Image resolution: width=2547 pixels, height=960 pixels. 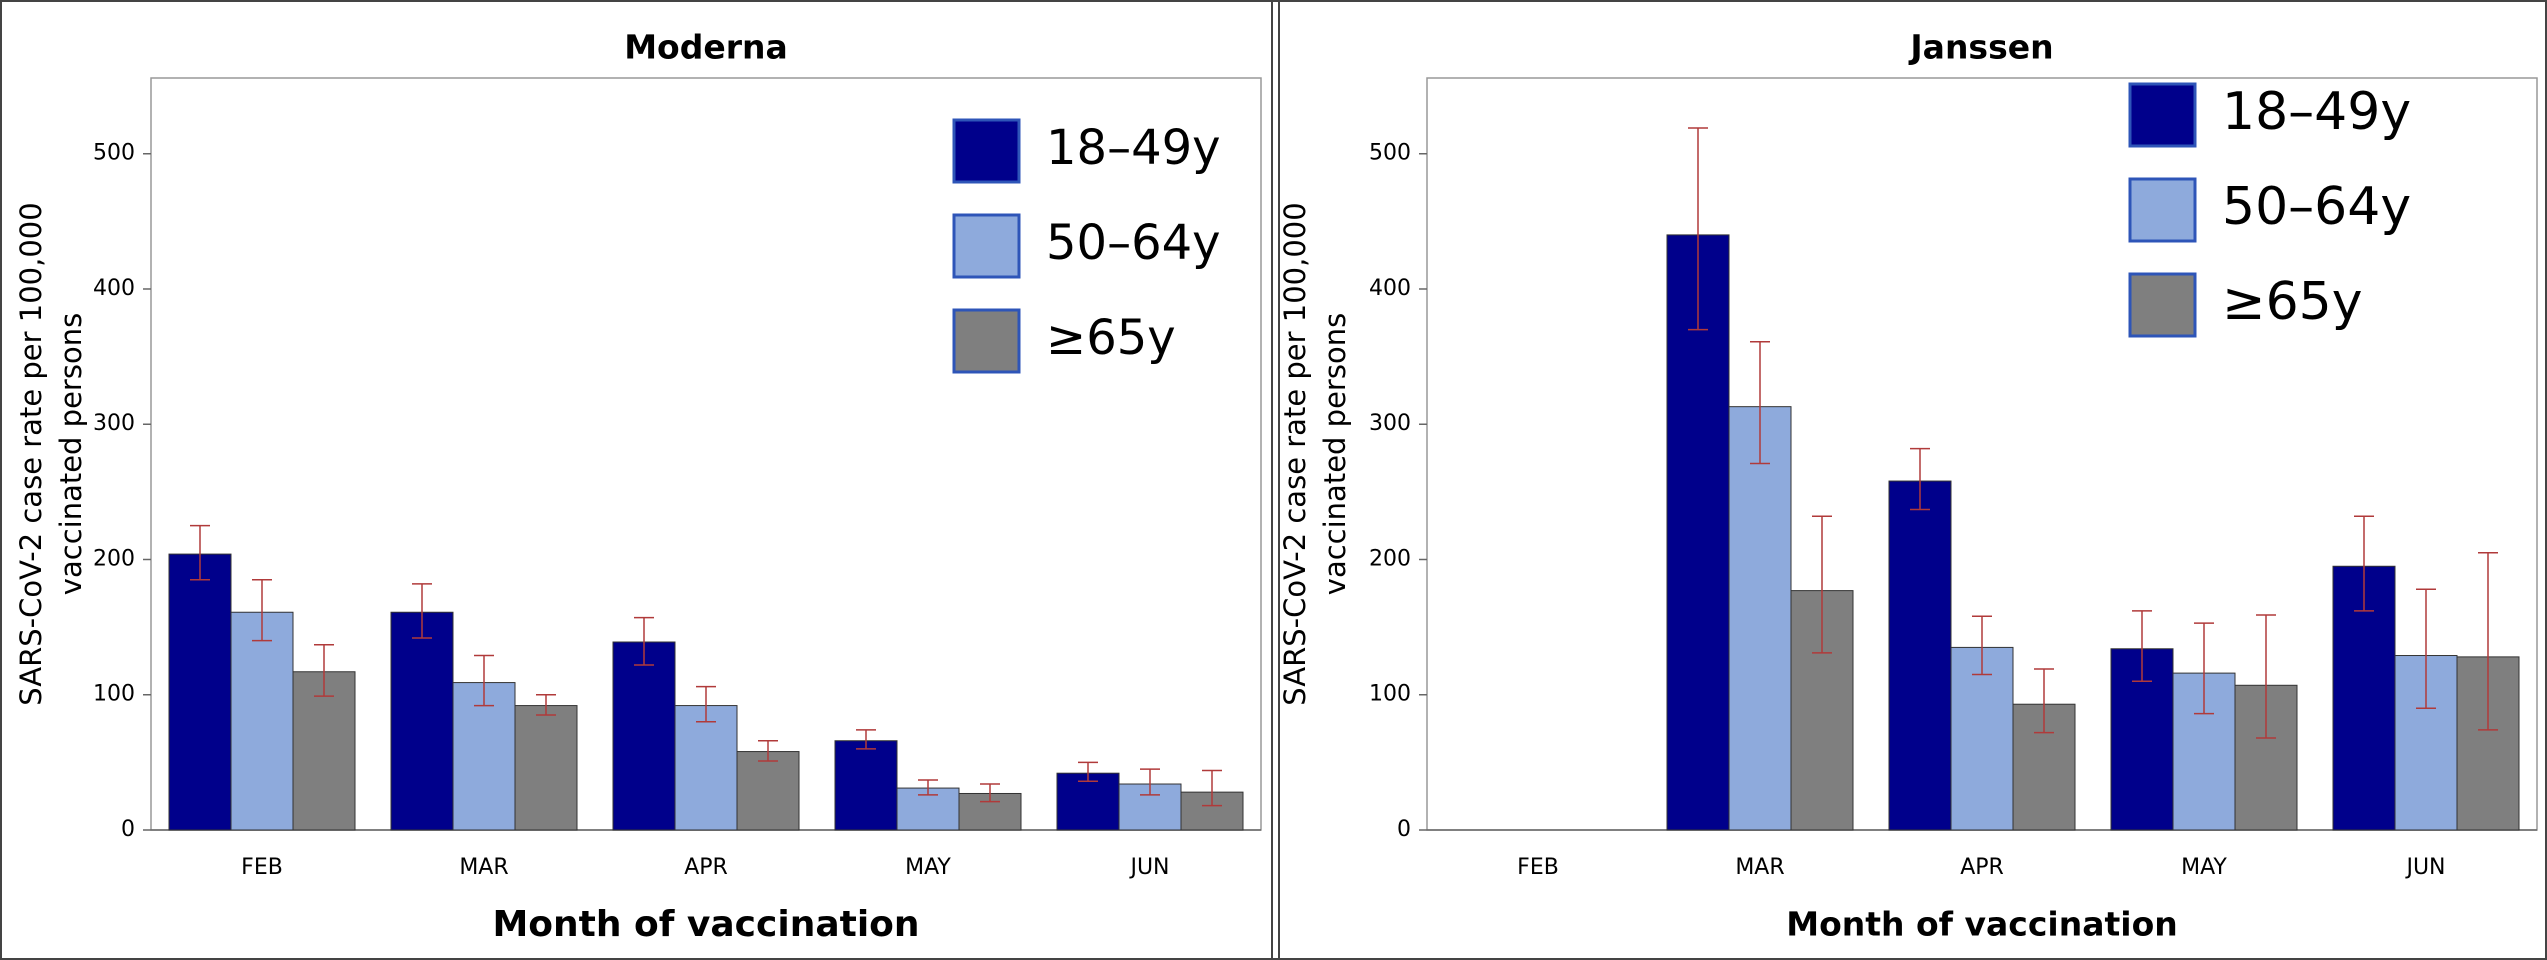 I want to click on chart-title: Janssen, so click(x=1980, y=47).